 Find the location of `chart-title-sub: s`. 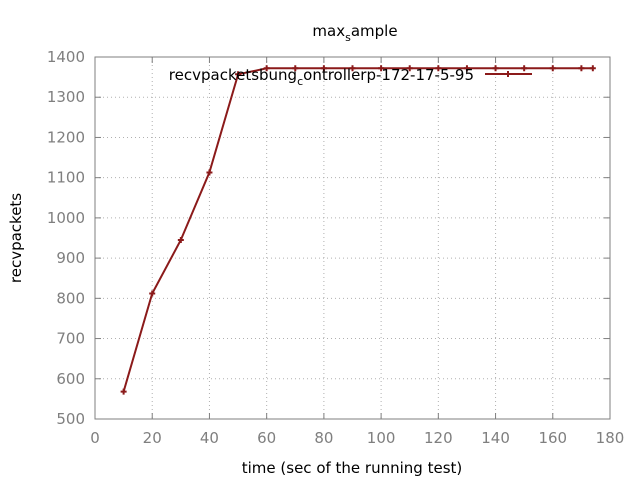

chart-title-sub: s is located at coordinates (348, 37).